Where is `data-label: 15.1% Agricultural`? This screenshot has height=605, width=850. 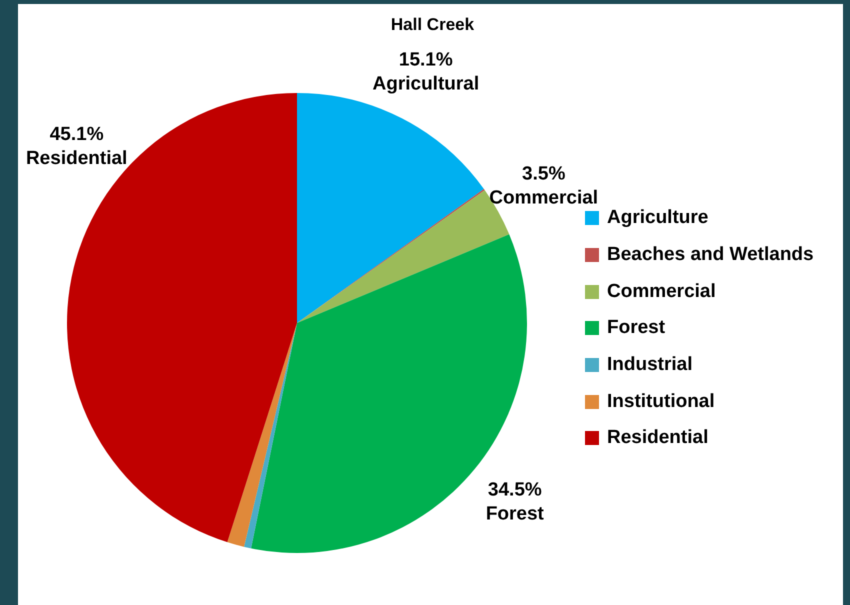 data-label: 15.1% Agricultural is located at coordinates (426, 71).